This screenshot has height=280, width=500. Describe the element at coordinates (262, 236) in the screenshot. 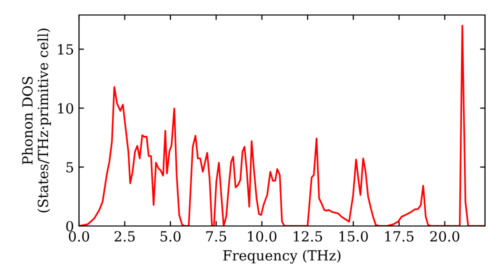

I see `x-tick-label: 10.0` at that location.